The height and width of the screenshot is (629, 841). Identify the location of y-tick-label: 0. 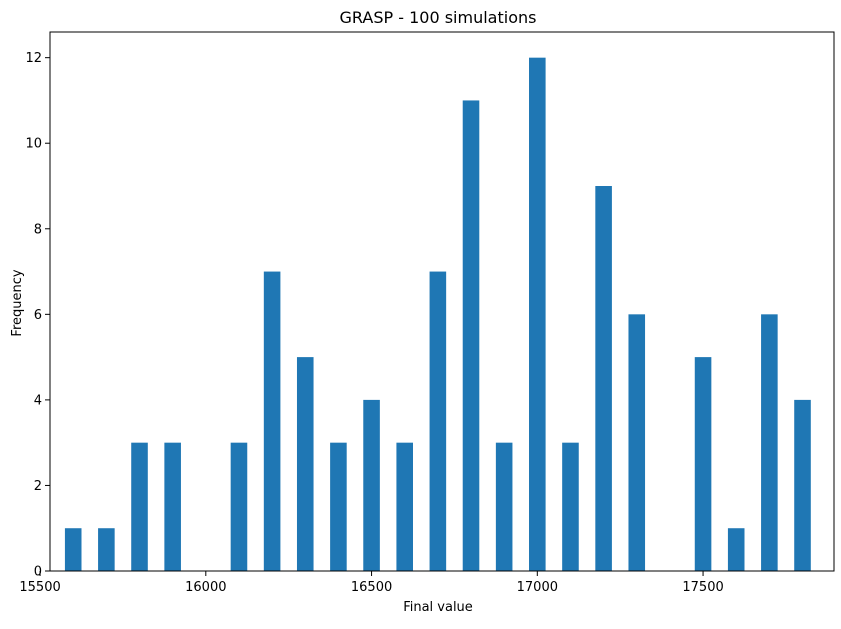
(38, 572).